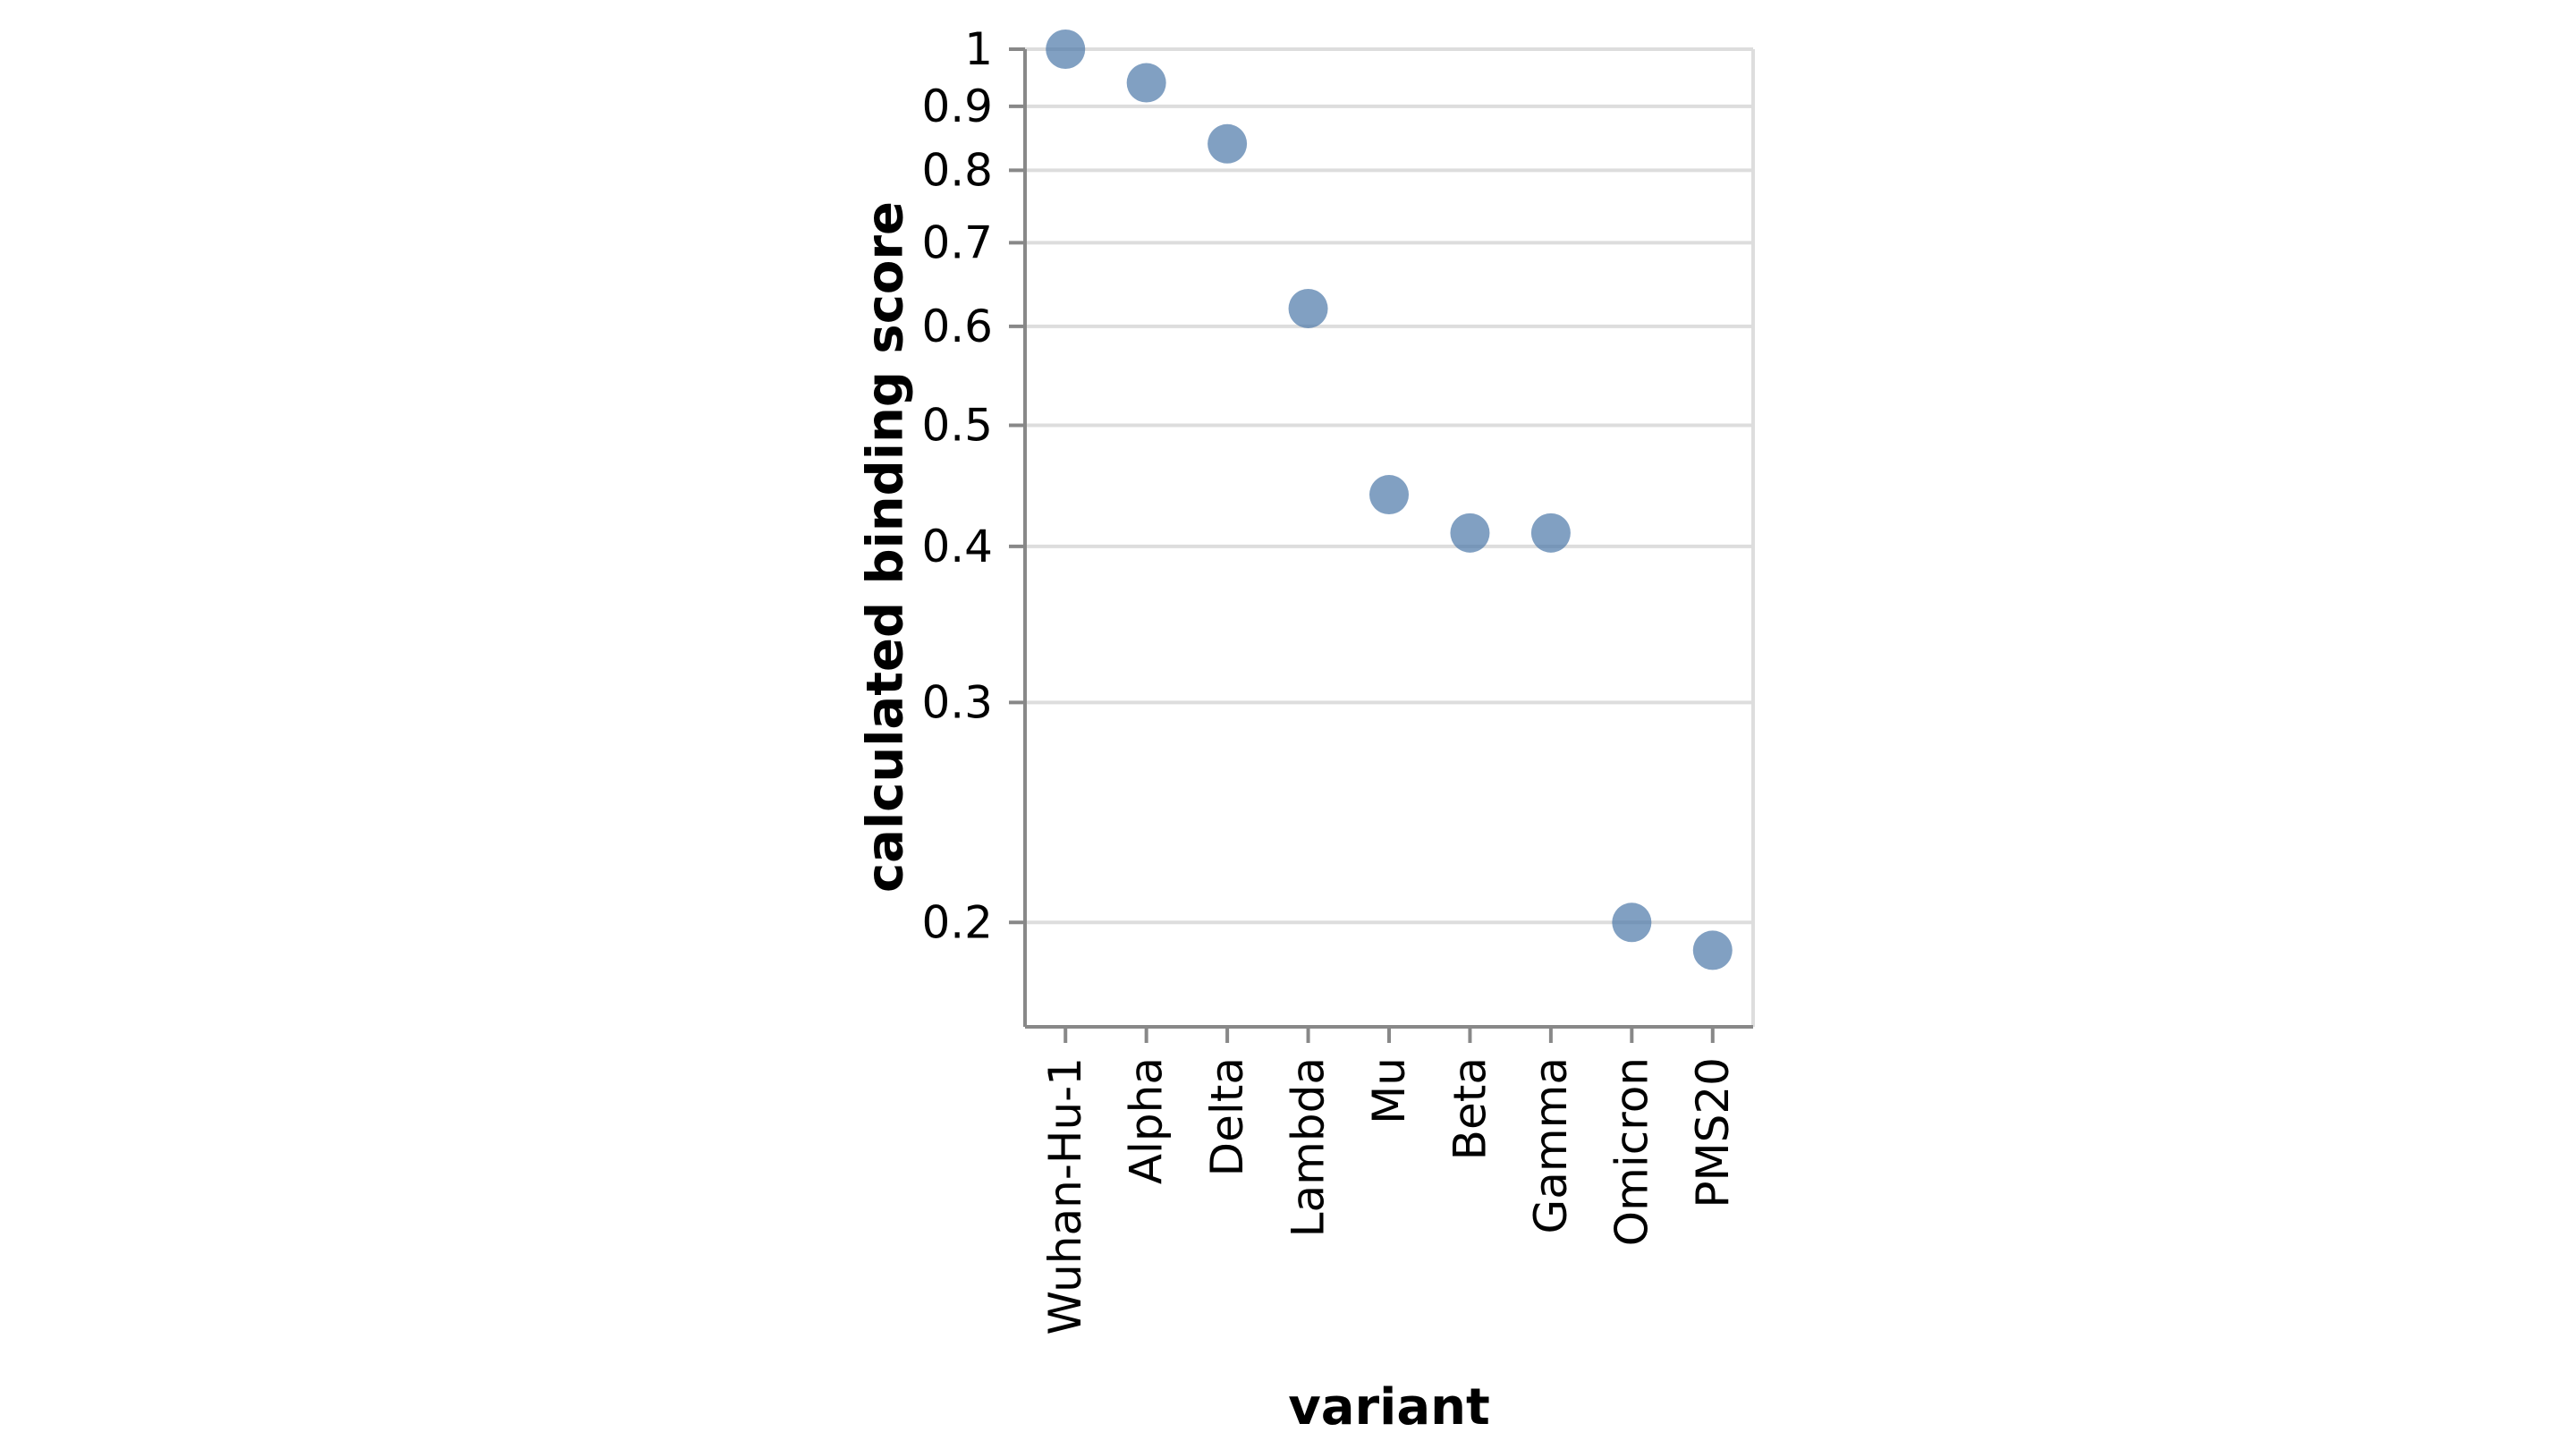  What do you see at coordinates (978, 49) in the screenshot?
I see `y-tick-label: 1` at bounding box center [978, 49].